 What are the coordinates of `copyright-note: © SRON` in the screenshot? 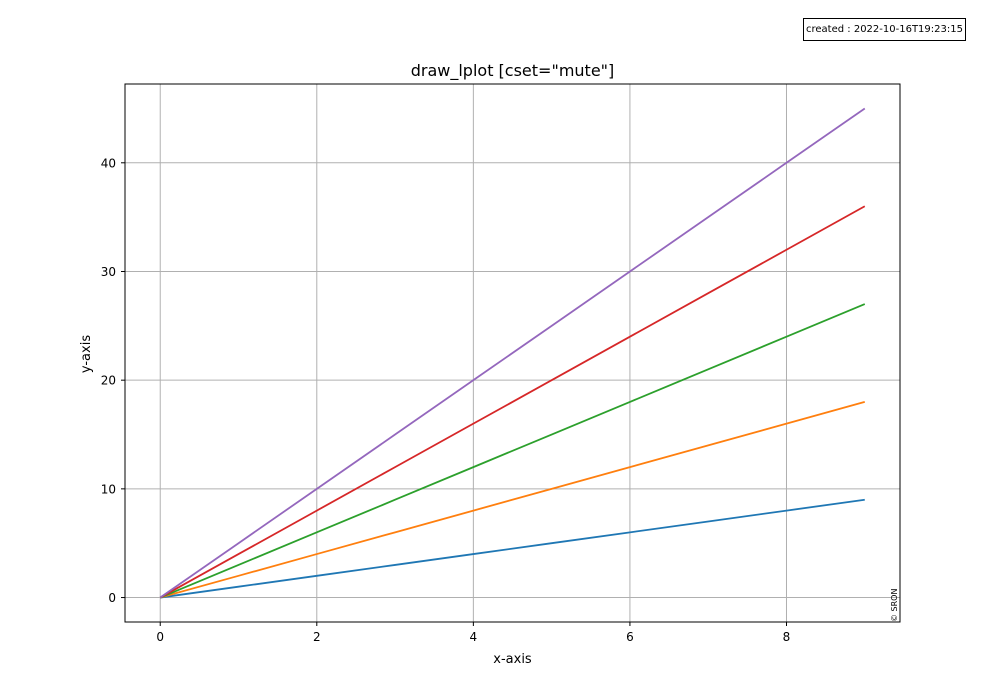 It's located at (894, 605).